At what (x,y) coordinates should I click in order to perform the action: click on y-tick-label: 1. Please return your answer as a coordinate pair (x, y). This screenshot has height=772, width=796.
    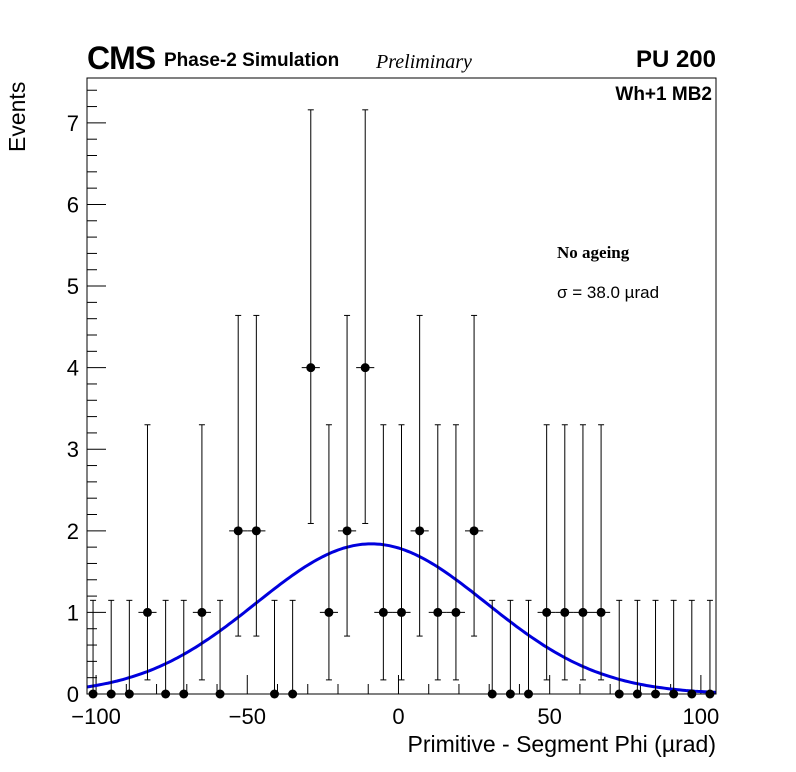
    Looking at the image, I should click on (73, 612).